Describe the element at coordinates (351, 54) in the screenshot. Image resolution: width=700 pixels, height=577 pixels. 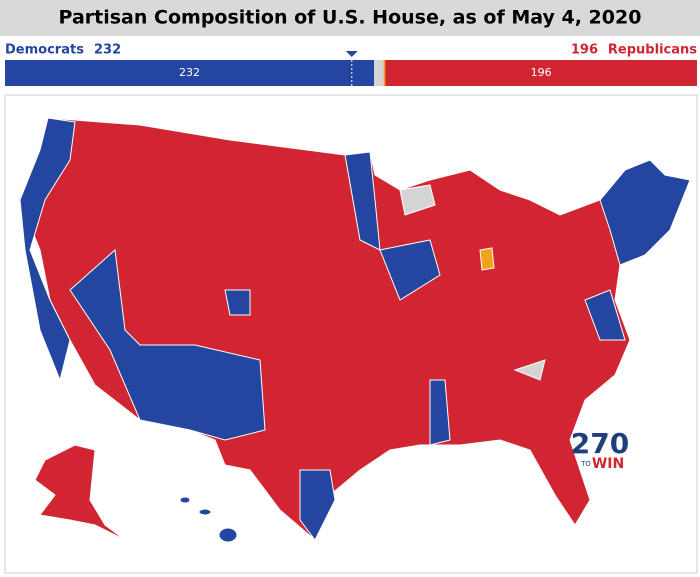
I see `majority-marker` at that location.